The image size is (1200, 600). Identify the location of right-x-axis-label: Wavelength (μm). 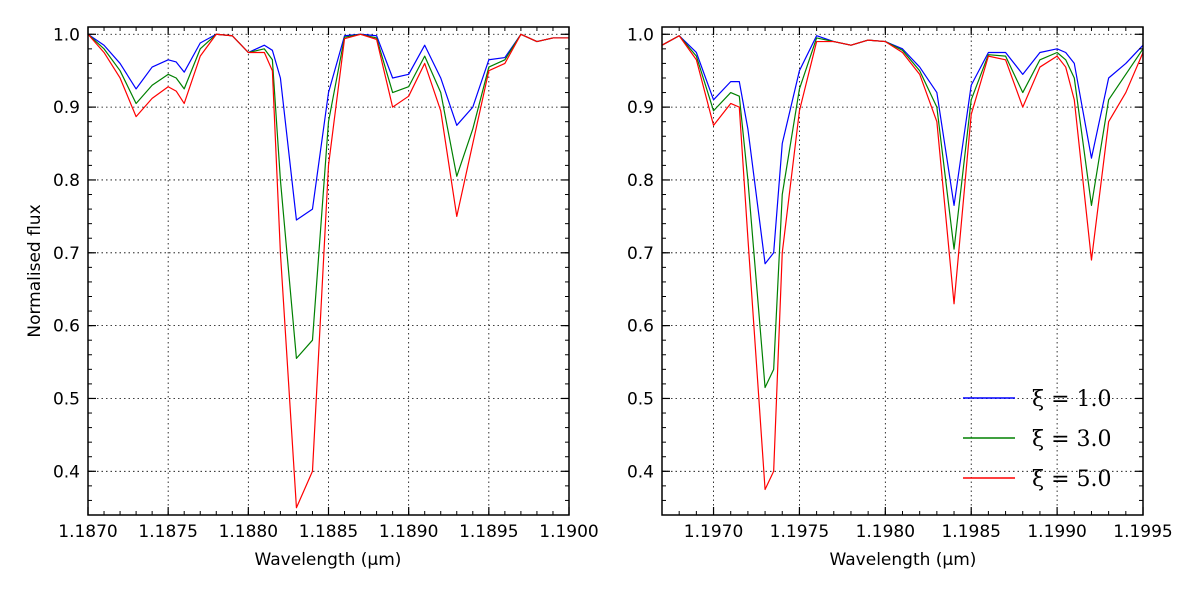
(903, 560).